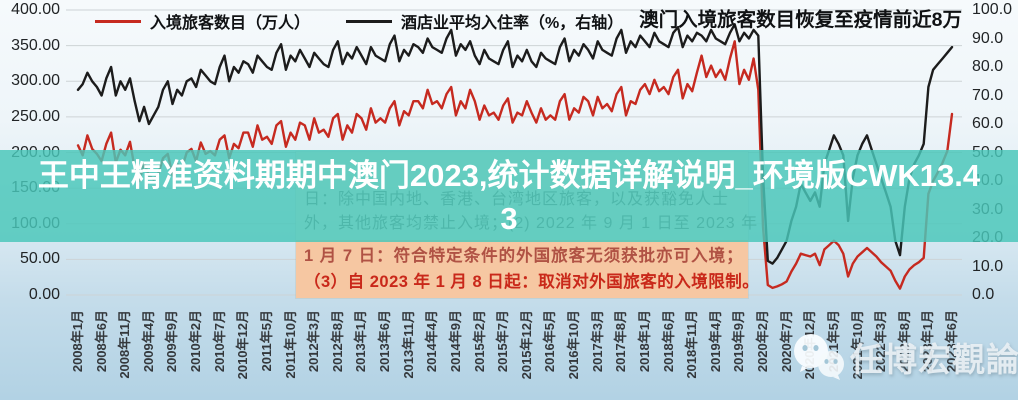 The height and width of the screenshot is (400, 1018). What do you see at coordinates (196, 341) in the screenshot?
I see `x-axis-tick: 2010年2月` at bounding box center [196, 341].